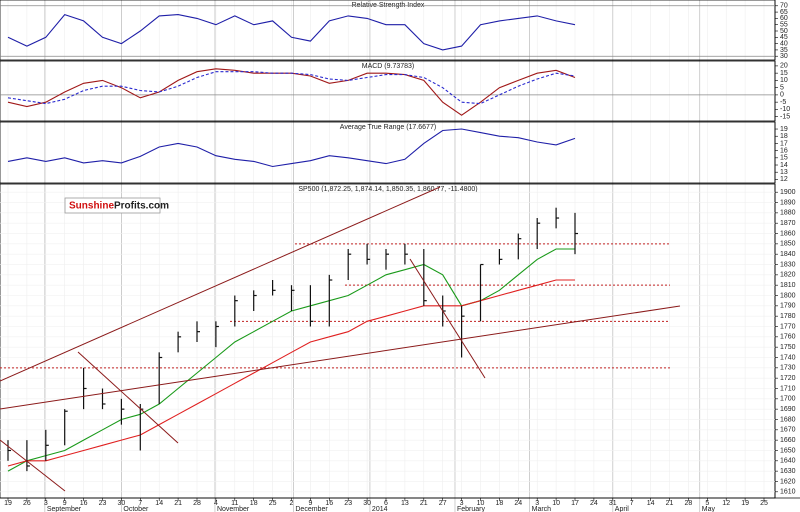 This screenshot has width=800, height=512. I want to click on x-tick-label: 14, so click(651, 503).